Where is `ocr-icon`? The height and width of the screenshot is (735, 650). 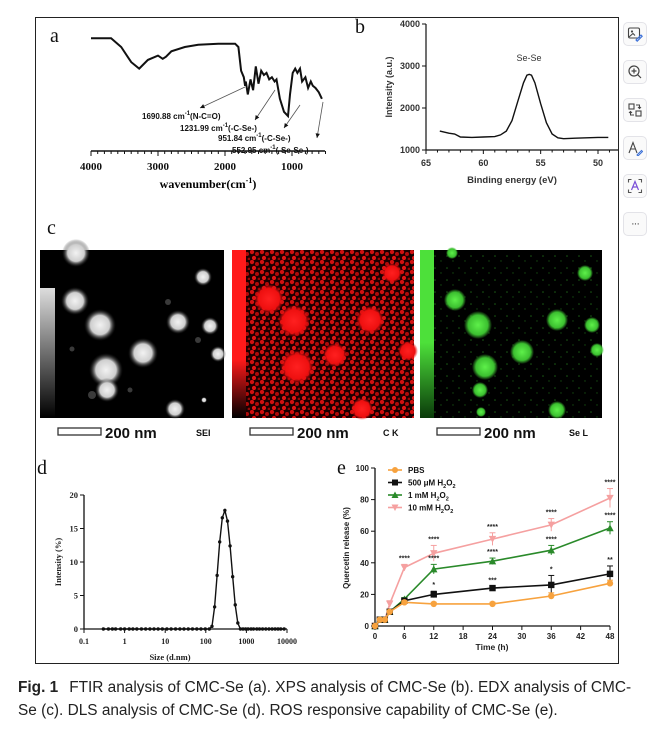
ocr-icon is located at coordinates (635, 186).